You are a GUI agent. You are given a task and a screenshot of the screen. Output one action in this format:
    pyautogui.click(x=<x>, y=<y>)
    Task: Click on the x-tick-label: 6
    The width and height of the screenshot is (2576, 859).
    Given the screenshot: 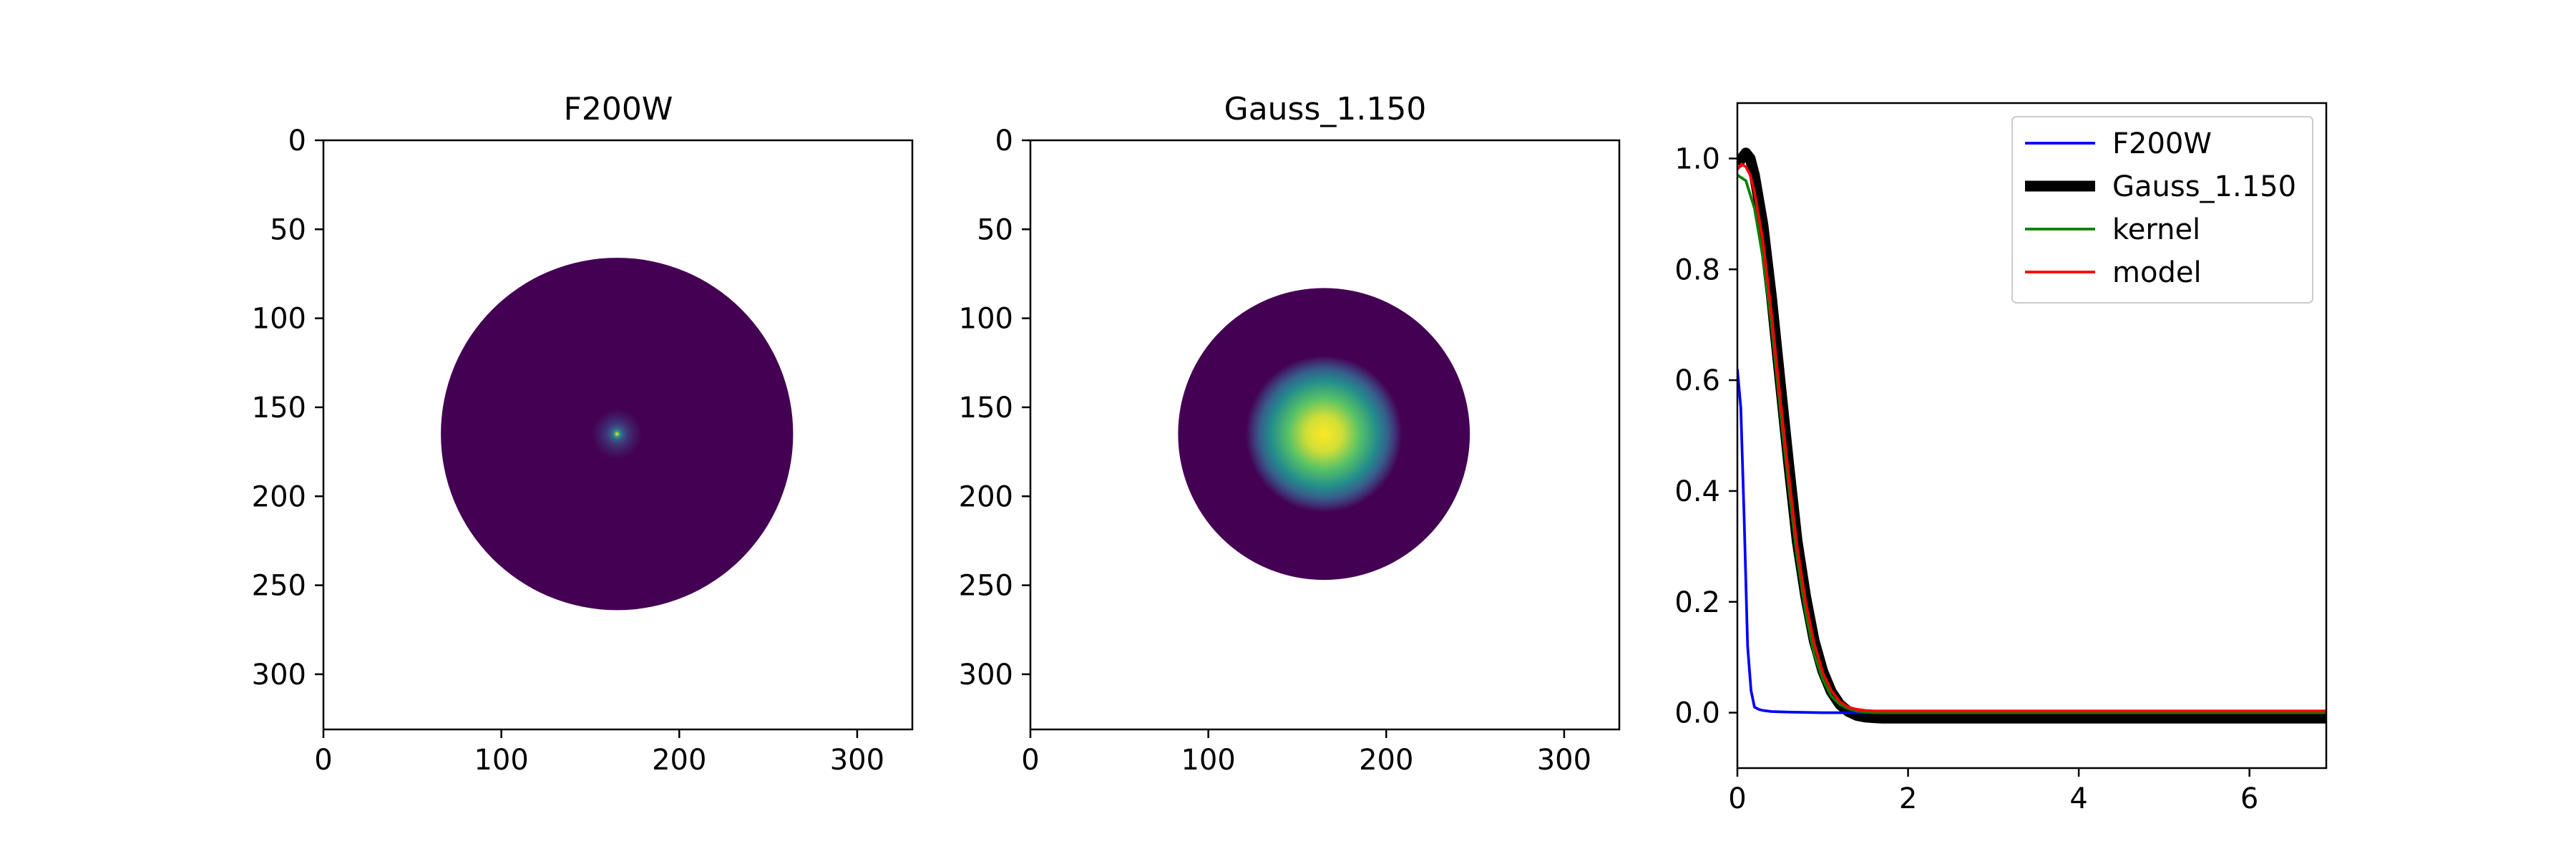 What is the action you would take?
    pyautogui.click(x=2249, y=798)
    